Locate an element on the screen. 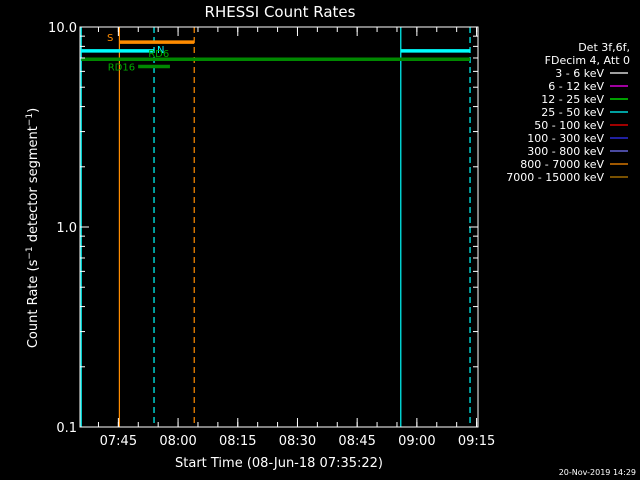  y-tick-label-0: 0.1 is located at coordinates (66, 428).